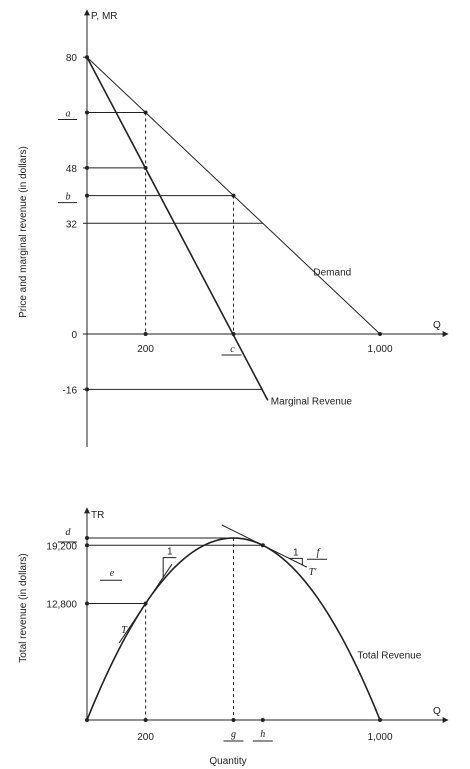  Describe the element at coordinates (61, 605) in the screenshot. I see `bottom-y-tick-label-1: 12,800` at that location.